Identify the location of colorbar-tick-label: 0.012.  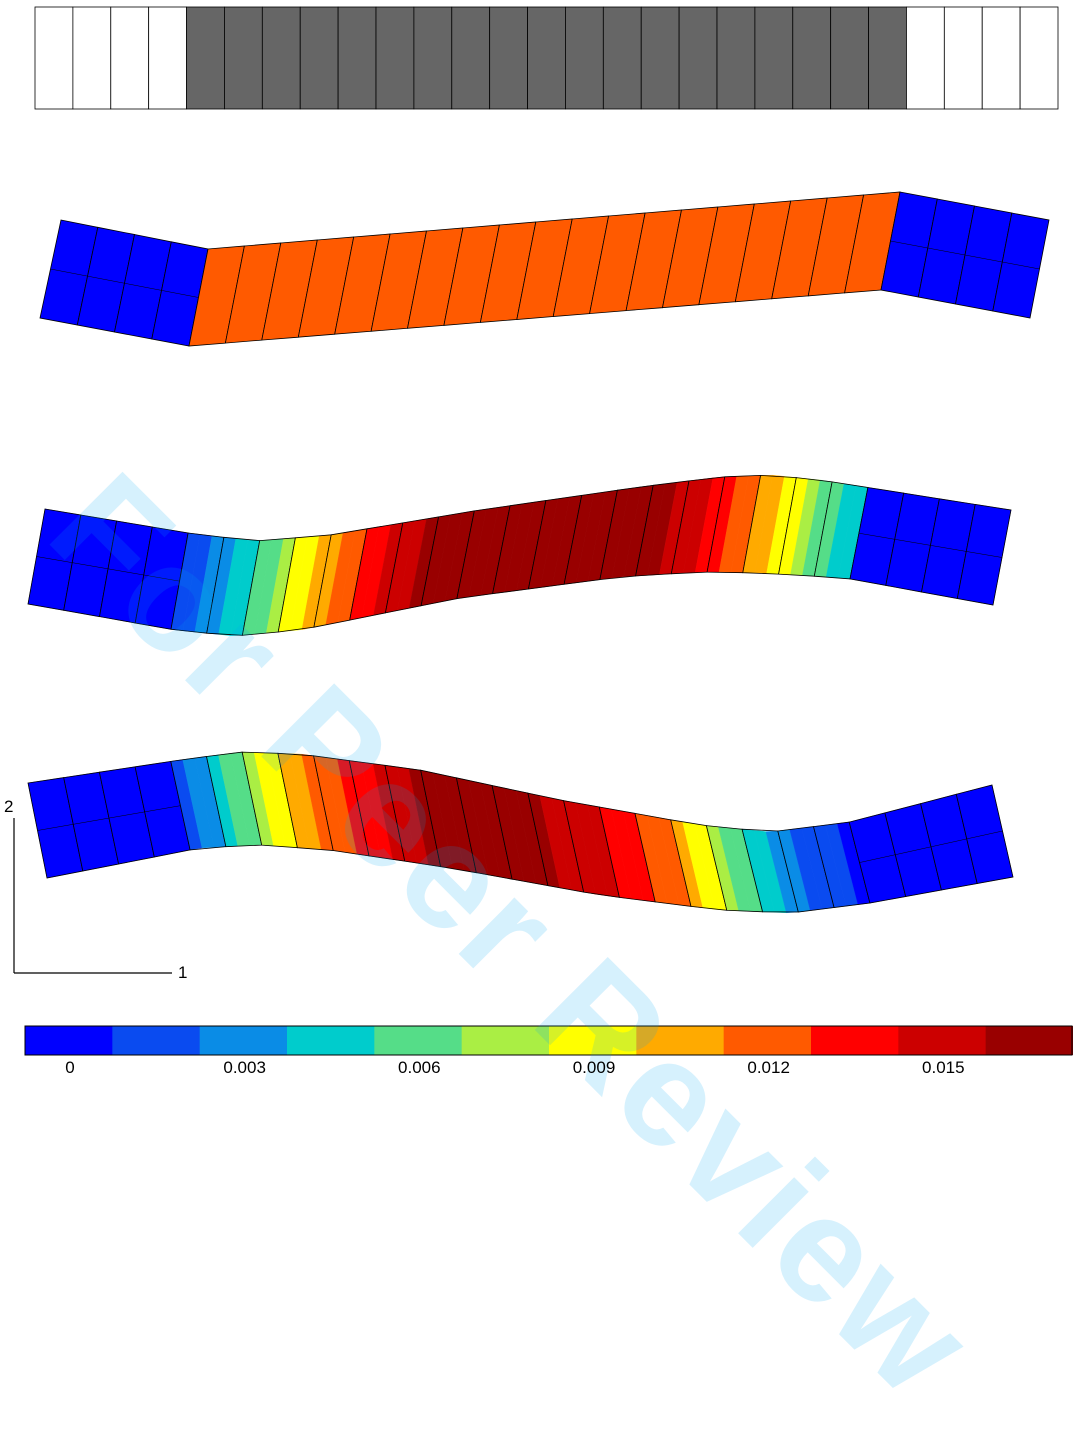
(768, 1067).